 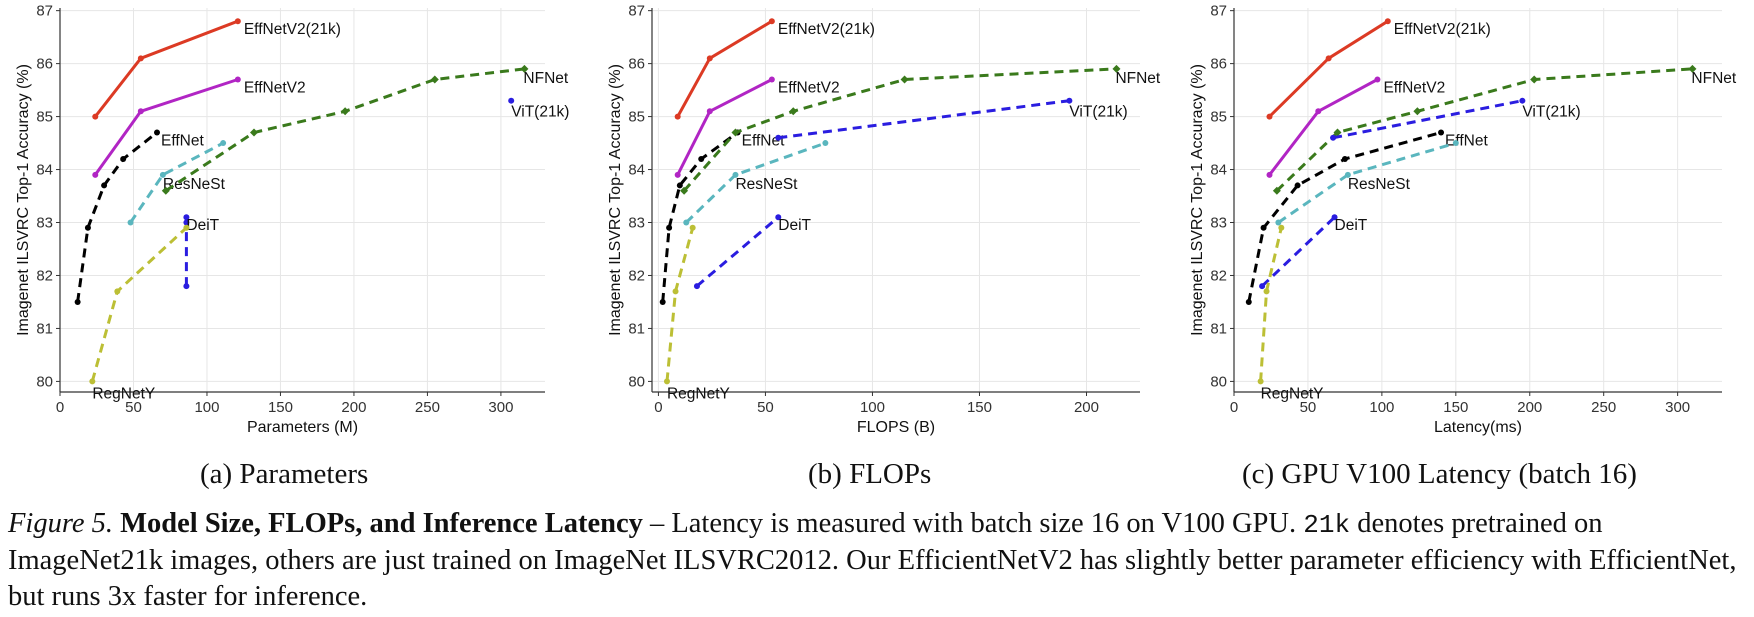 What do you see at coordinates (61, 523) in the screenshot?
I see `caption-figure-label: Figure 5.` at bounding box center [61, 523].